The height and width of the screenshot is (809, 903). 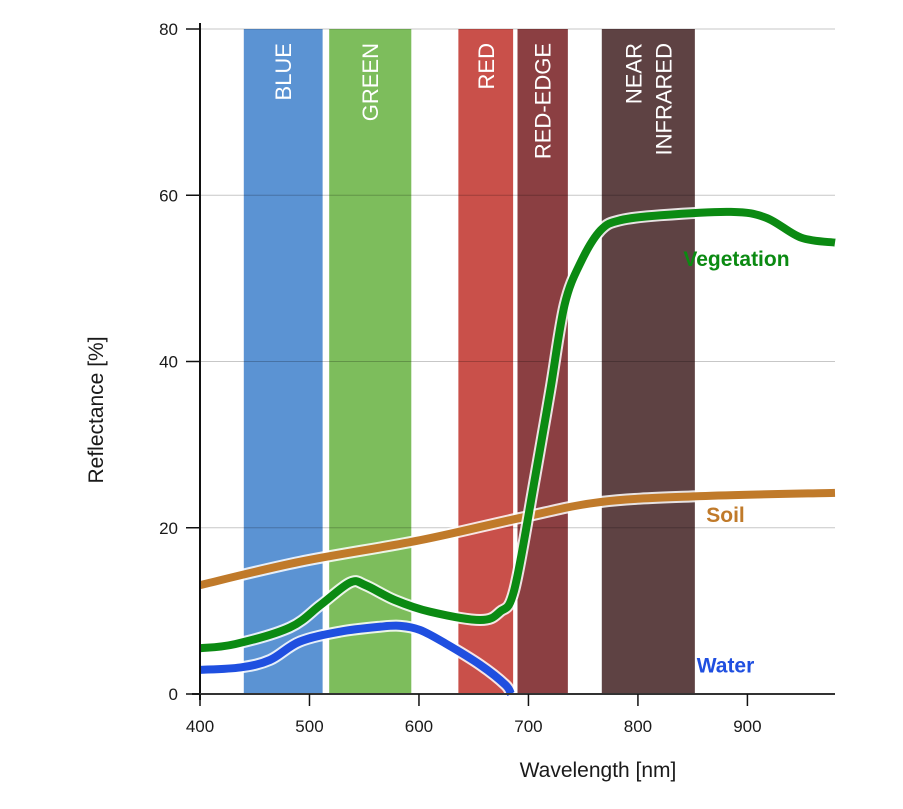 What do you see at coordinates (528, 726) in the screenshot?
I see `x-tick-label: 700` at bounding box center [528, 726].